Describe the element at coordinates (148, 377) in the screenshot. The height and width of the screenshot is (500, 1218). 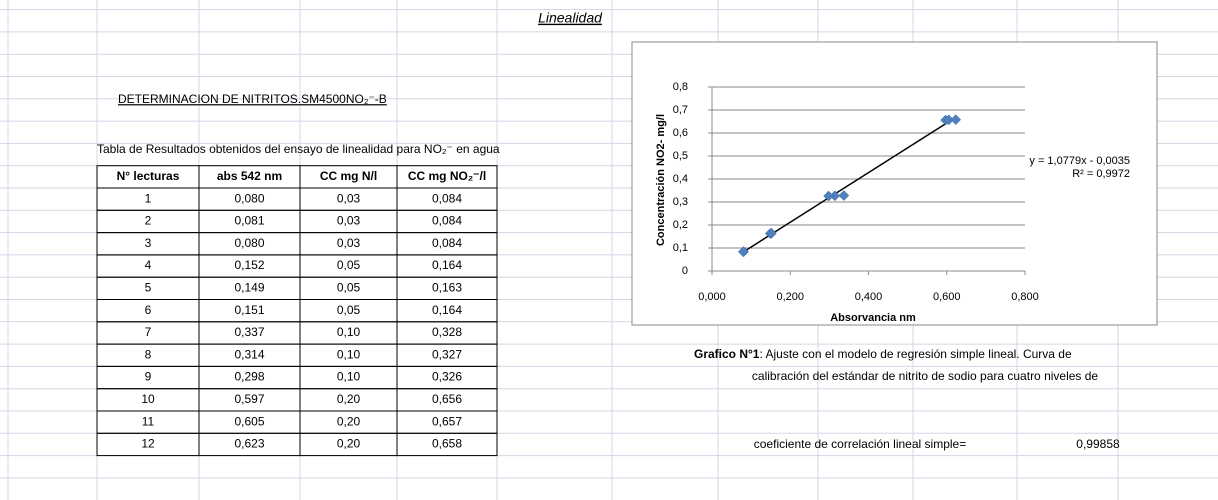
I see `cell-text: 9` at that location.